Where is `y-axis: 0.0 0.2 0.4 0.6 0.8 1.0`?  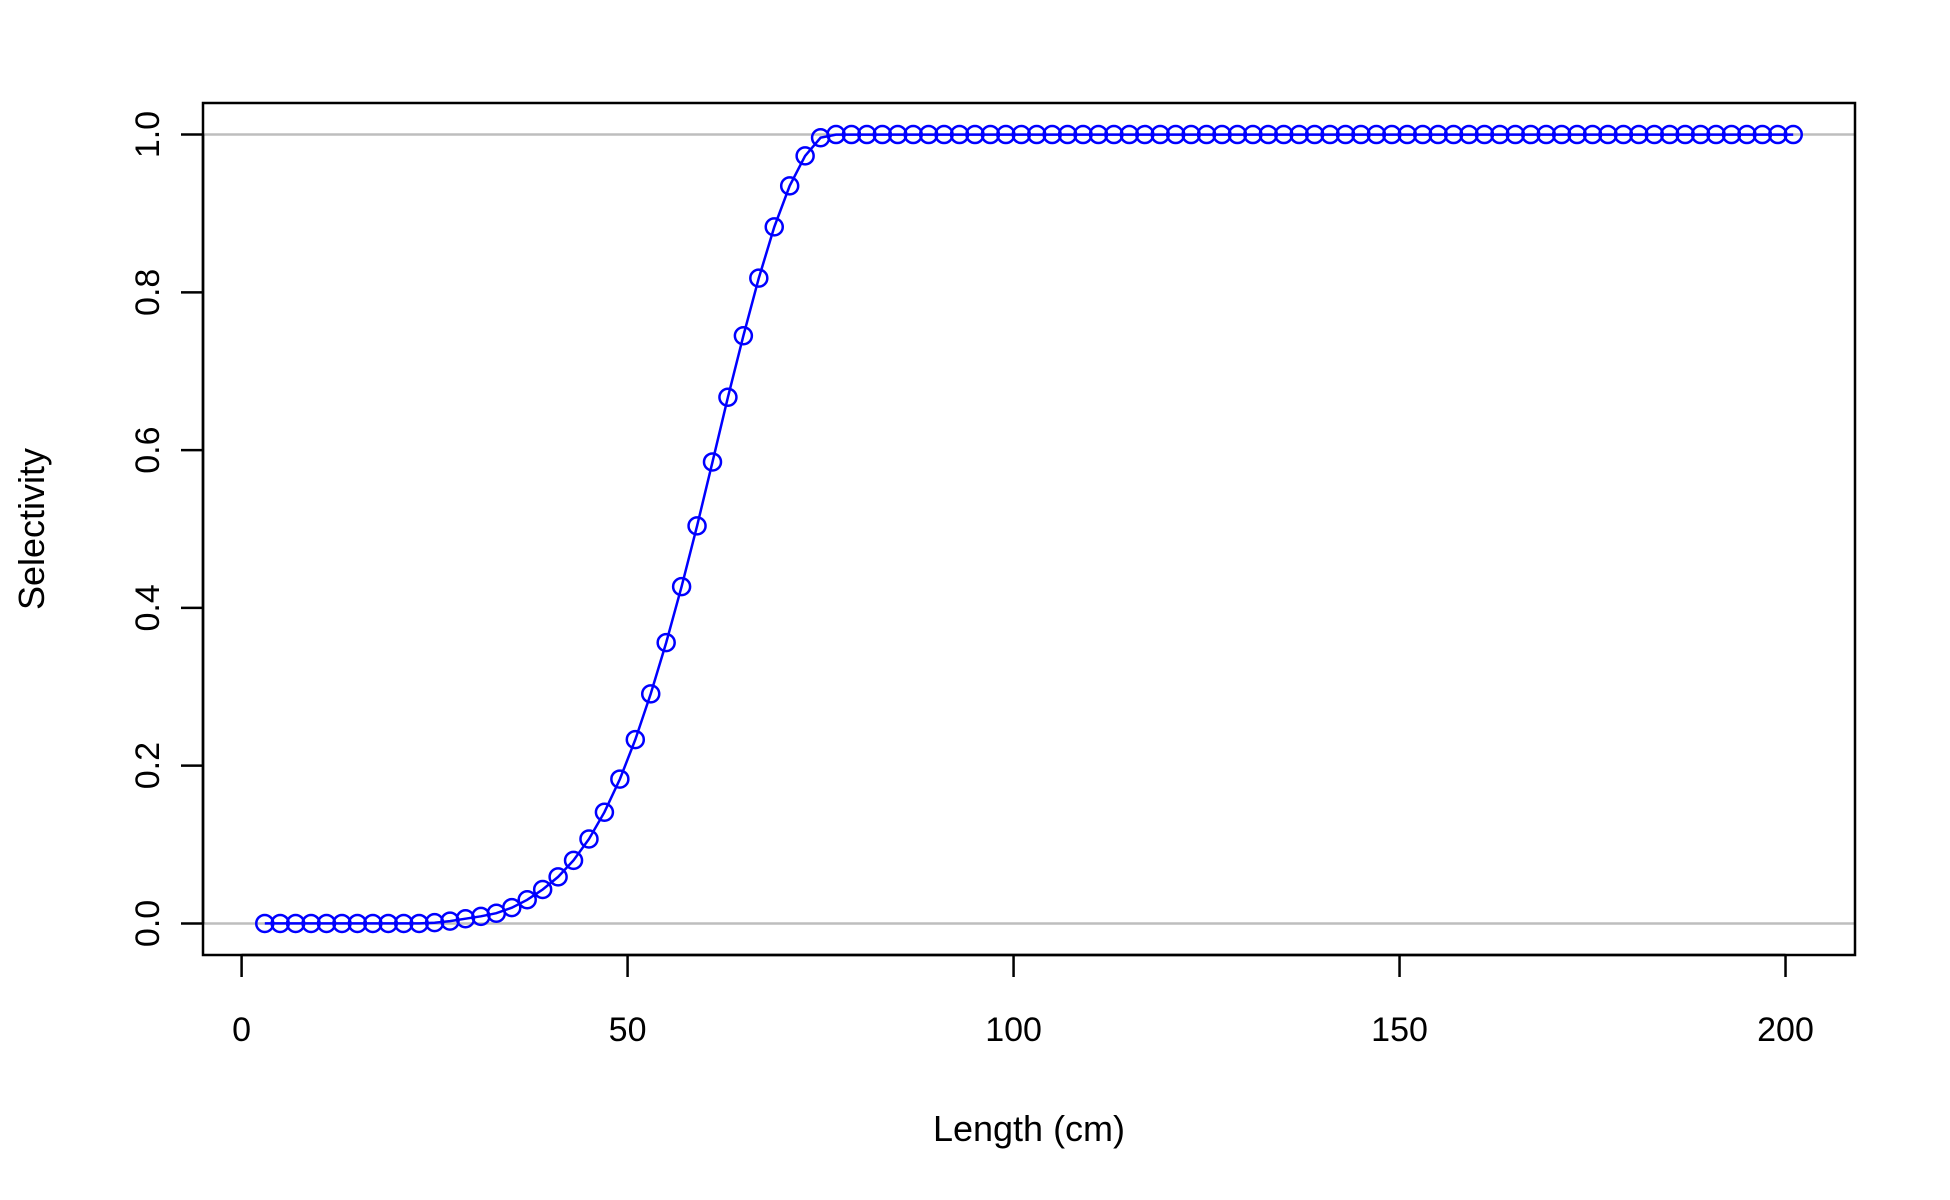 y-axis: 0.0 0.2 0.4 0.6 0.8 1.0 is located at coordinates (167, 529).